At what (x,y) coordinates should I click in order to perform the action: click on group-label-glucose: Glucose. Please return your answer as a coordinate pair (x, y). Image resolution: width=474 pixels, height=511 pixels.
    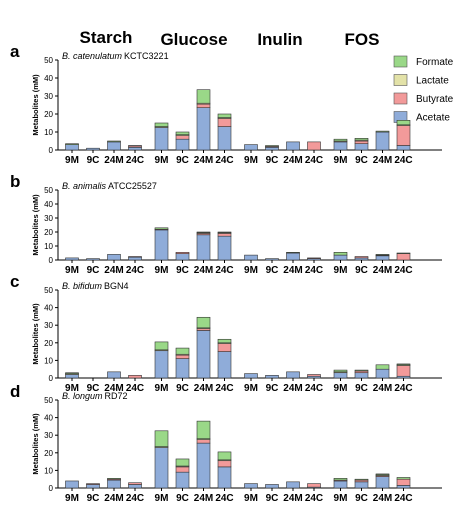
    Looking at the image, I should click on (193, 39).